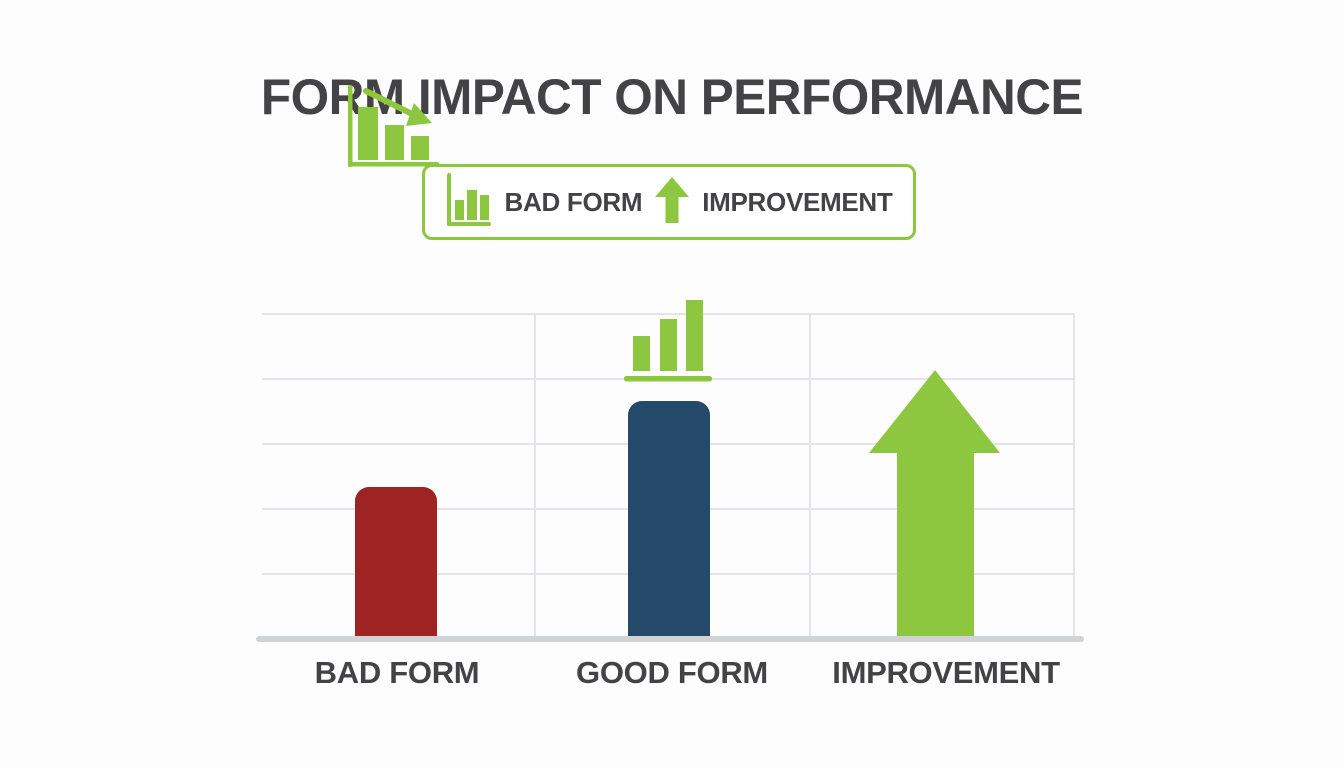 The image size is (1344, 768). What do you see at coordinates (672, 97) in the screenshot?
I see `page-title: FORM IMPACT ON PERFORMANCE` at bounding box center [672, 97].